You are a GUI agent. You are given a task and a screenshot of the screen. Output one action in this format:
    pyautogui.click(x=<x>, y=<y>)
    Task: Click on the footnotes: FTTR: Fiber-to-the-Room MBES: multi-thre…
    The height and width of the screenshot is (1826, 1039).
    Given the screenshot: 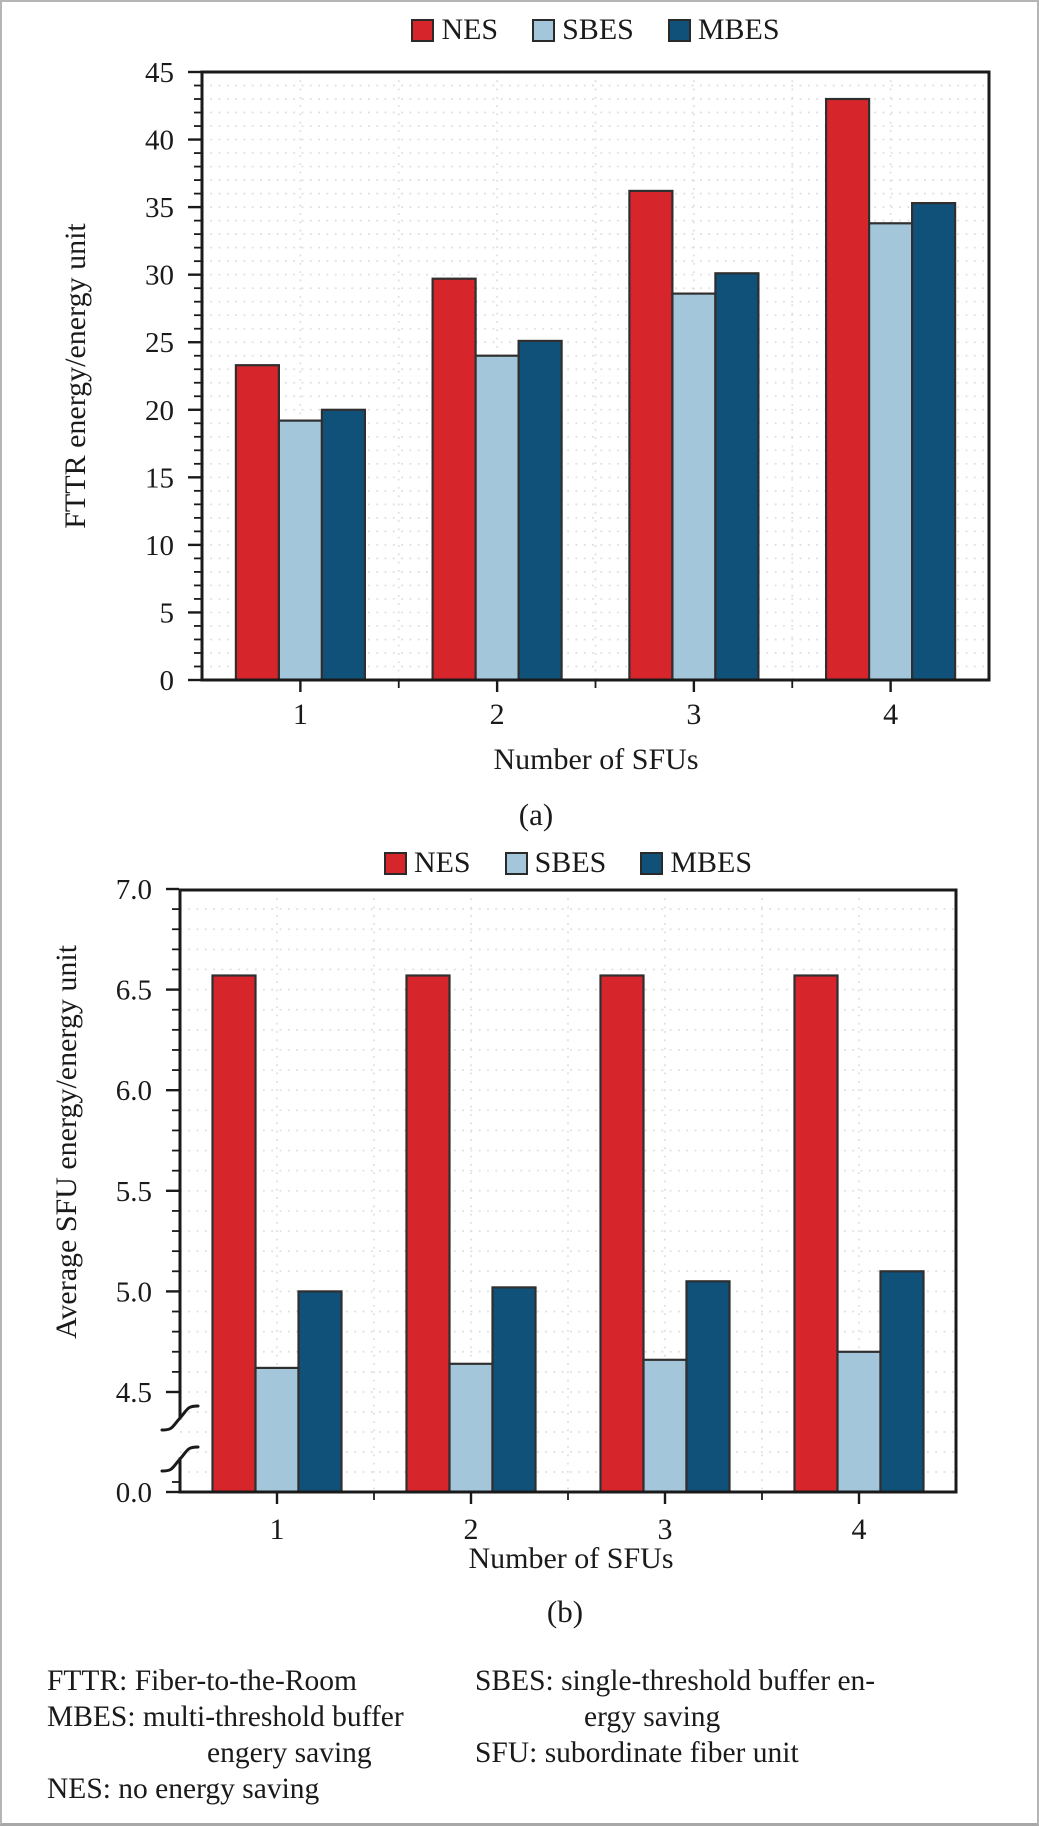 What is the action you would take?
    pyautogui.click(x=519, y=1743)
    